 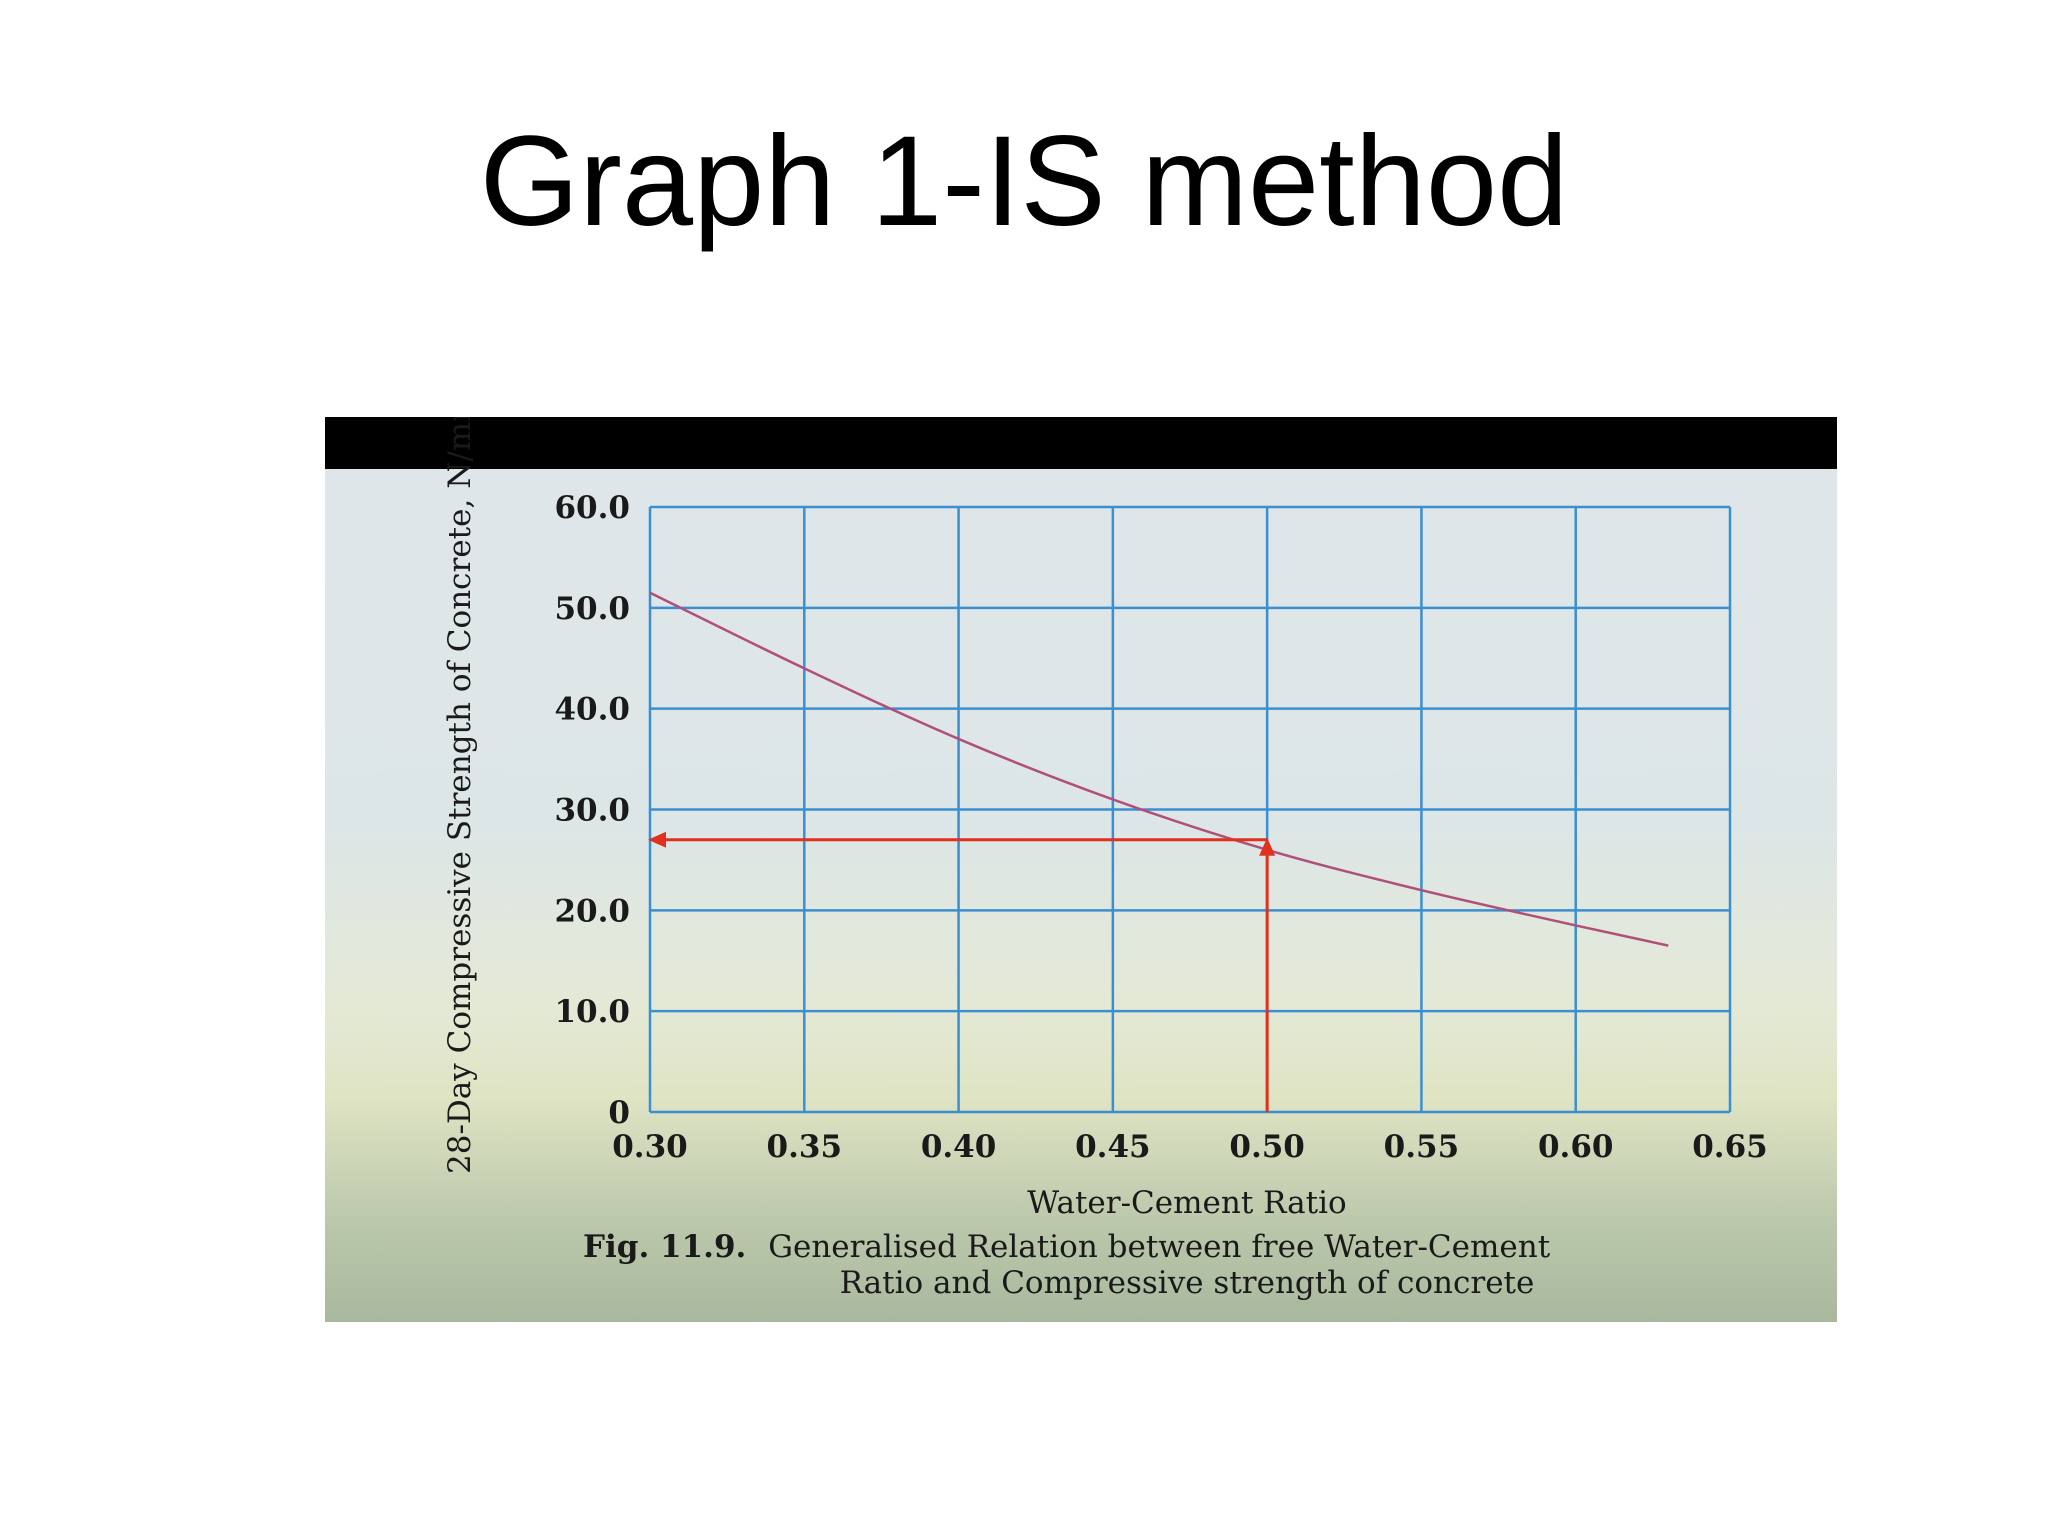 I want to click on y-tick-label: 20.0, so click(x=592, y=911).